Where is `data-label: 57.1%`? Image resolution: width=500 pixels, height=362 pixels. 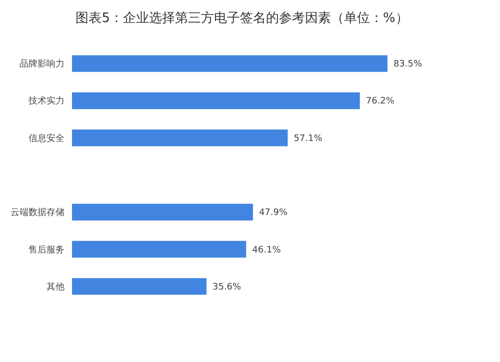 data-label: 57.1% is located at coordinates (308, 139).